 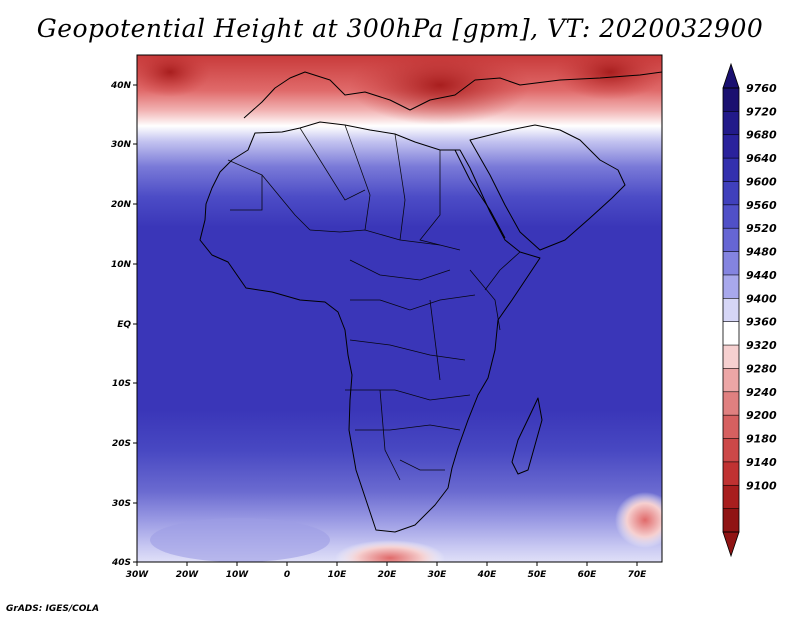 I want to click on colorbar-level-label: 9560, so click(x=761, y=205).